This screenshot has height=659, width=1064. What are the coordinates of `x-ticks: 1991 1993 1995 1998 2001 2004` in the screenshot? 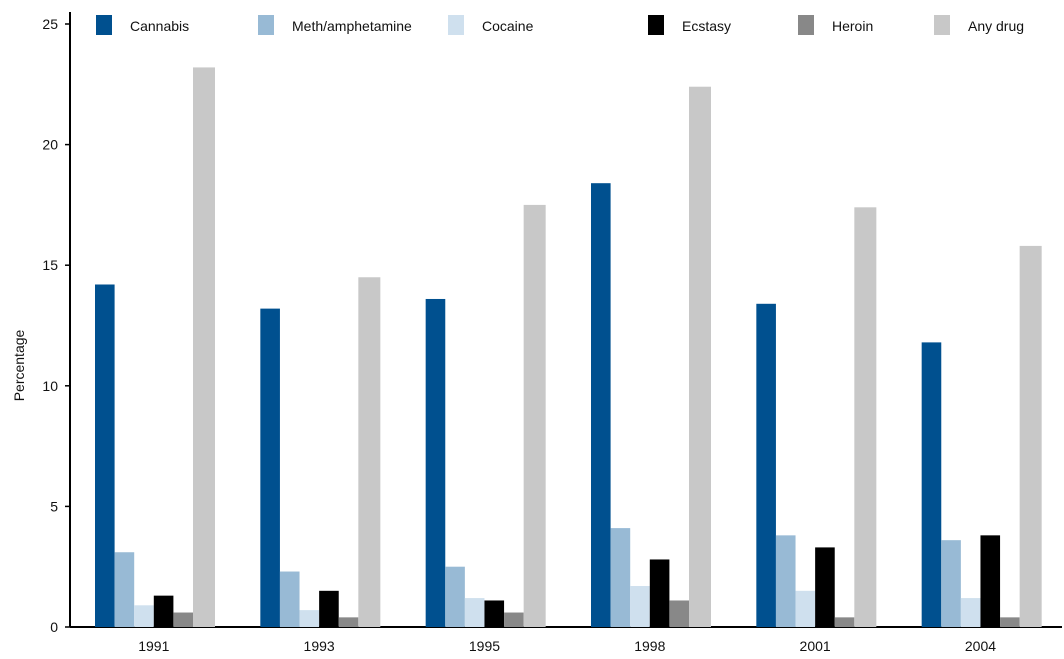 It's located at (567, 646).